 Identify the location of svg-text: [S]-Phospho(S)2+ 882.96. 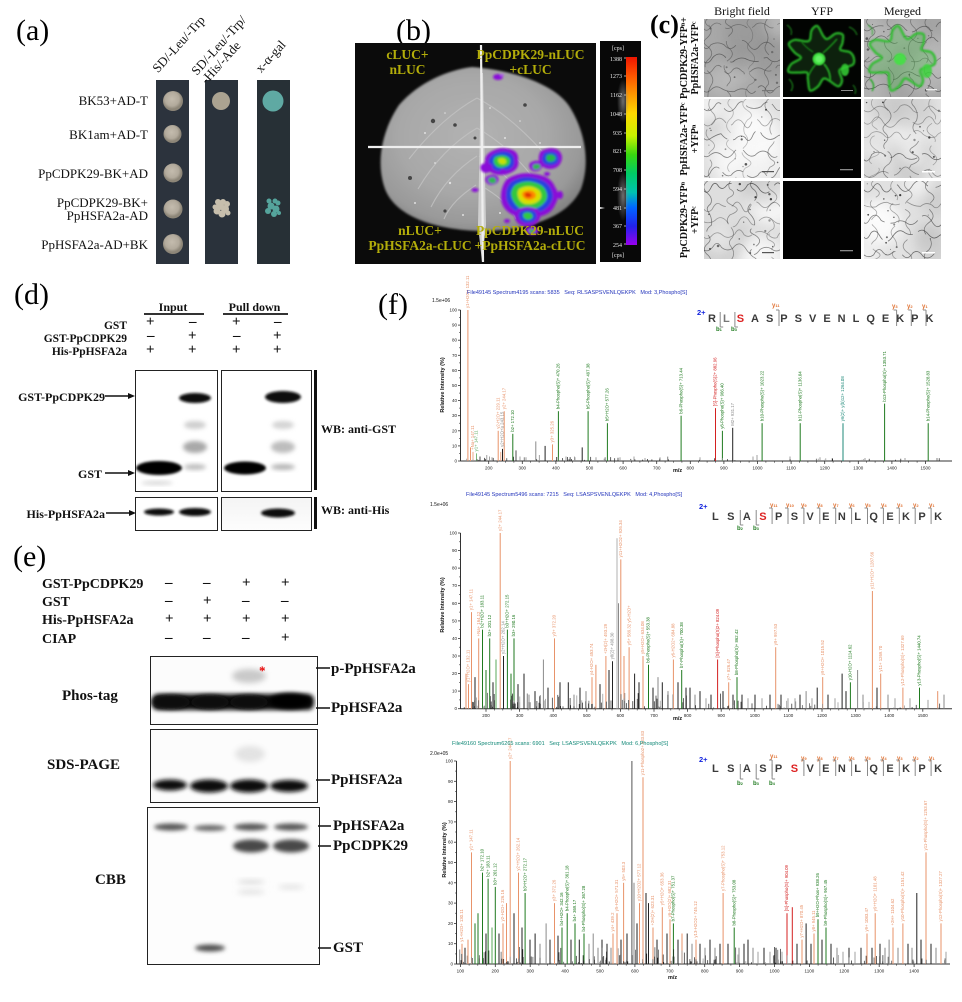
(715, 381).